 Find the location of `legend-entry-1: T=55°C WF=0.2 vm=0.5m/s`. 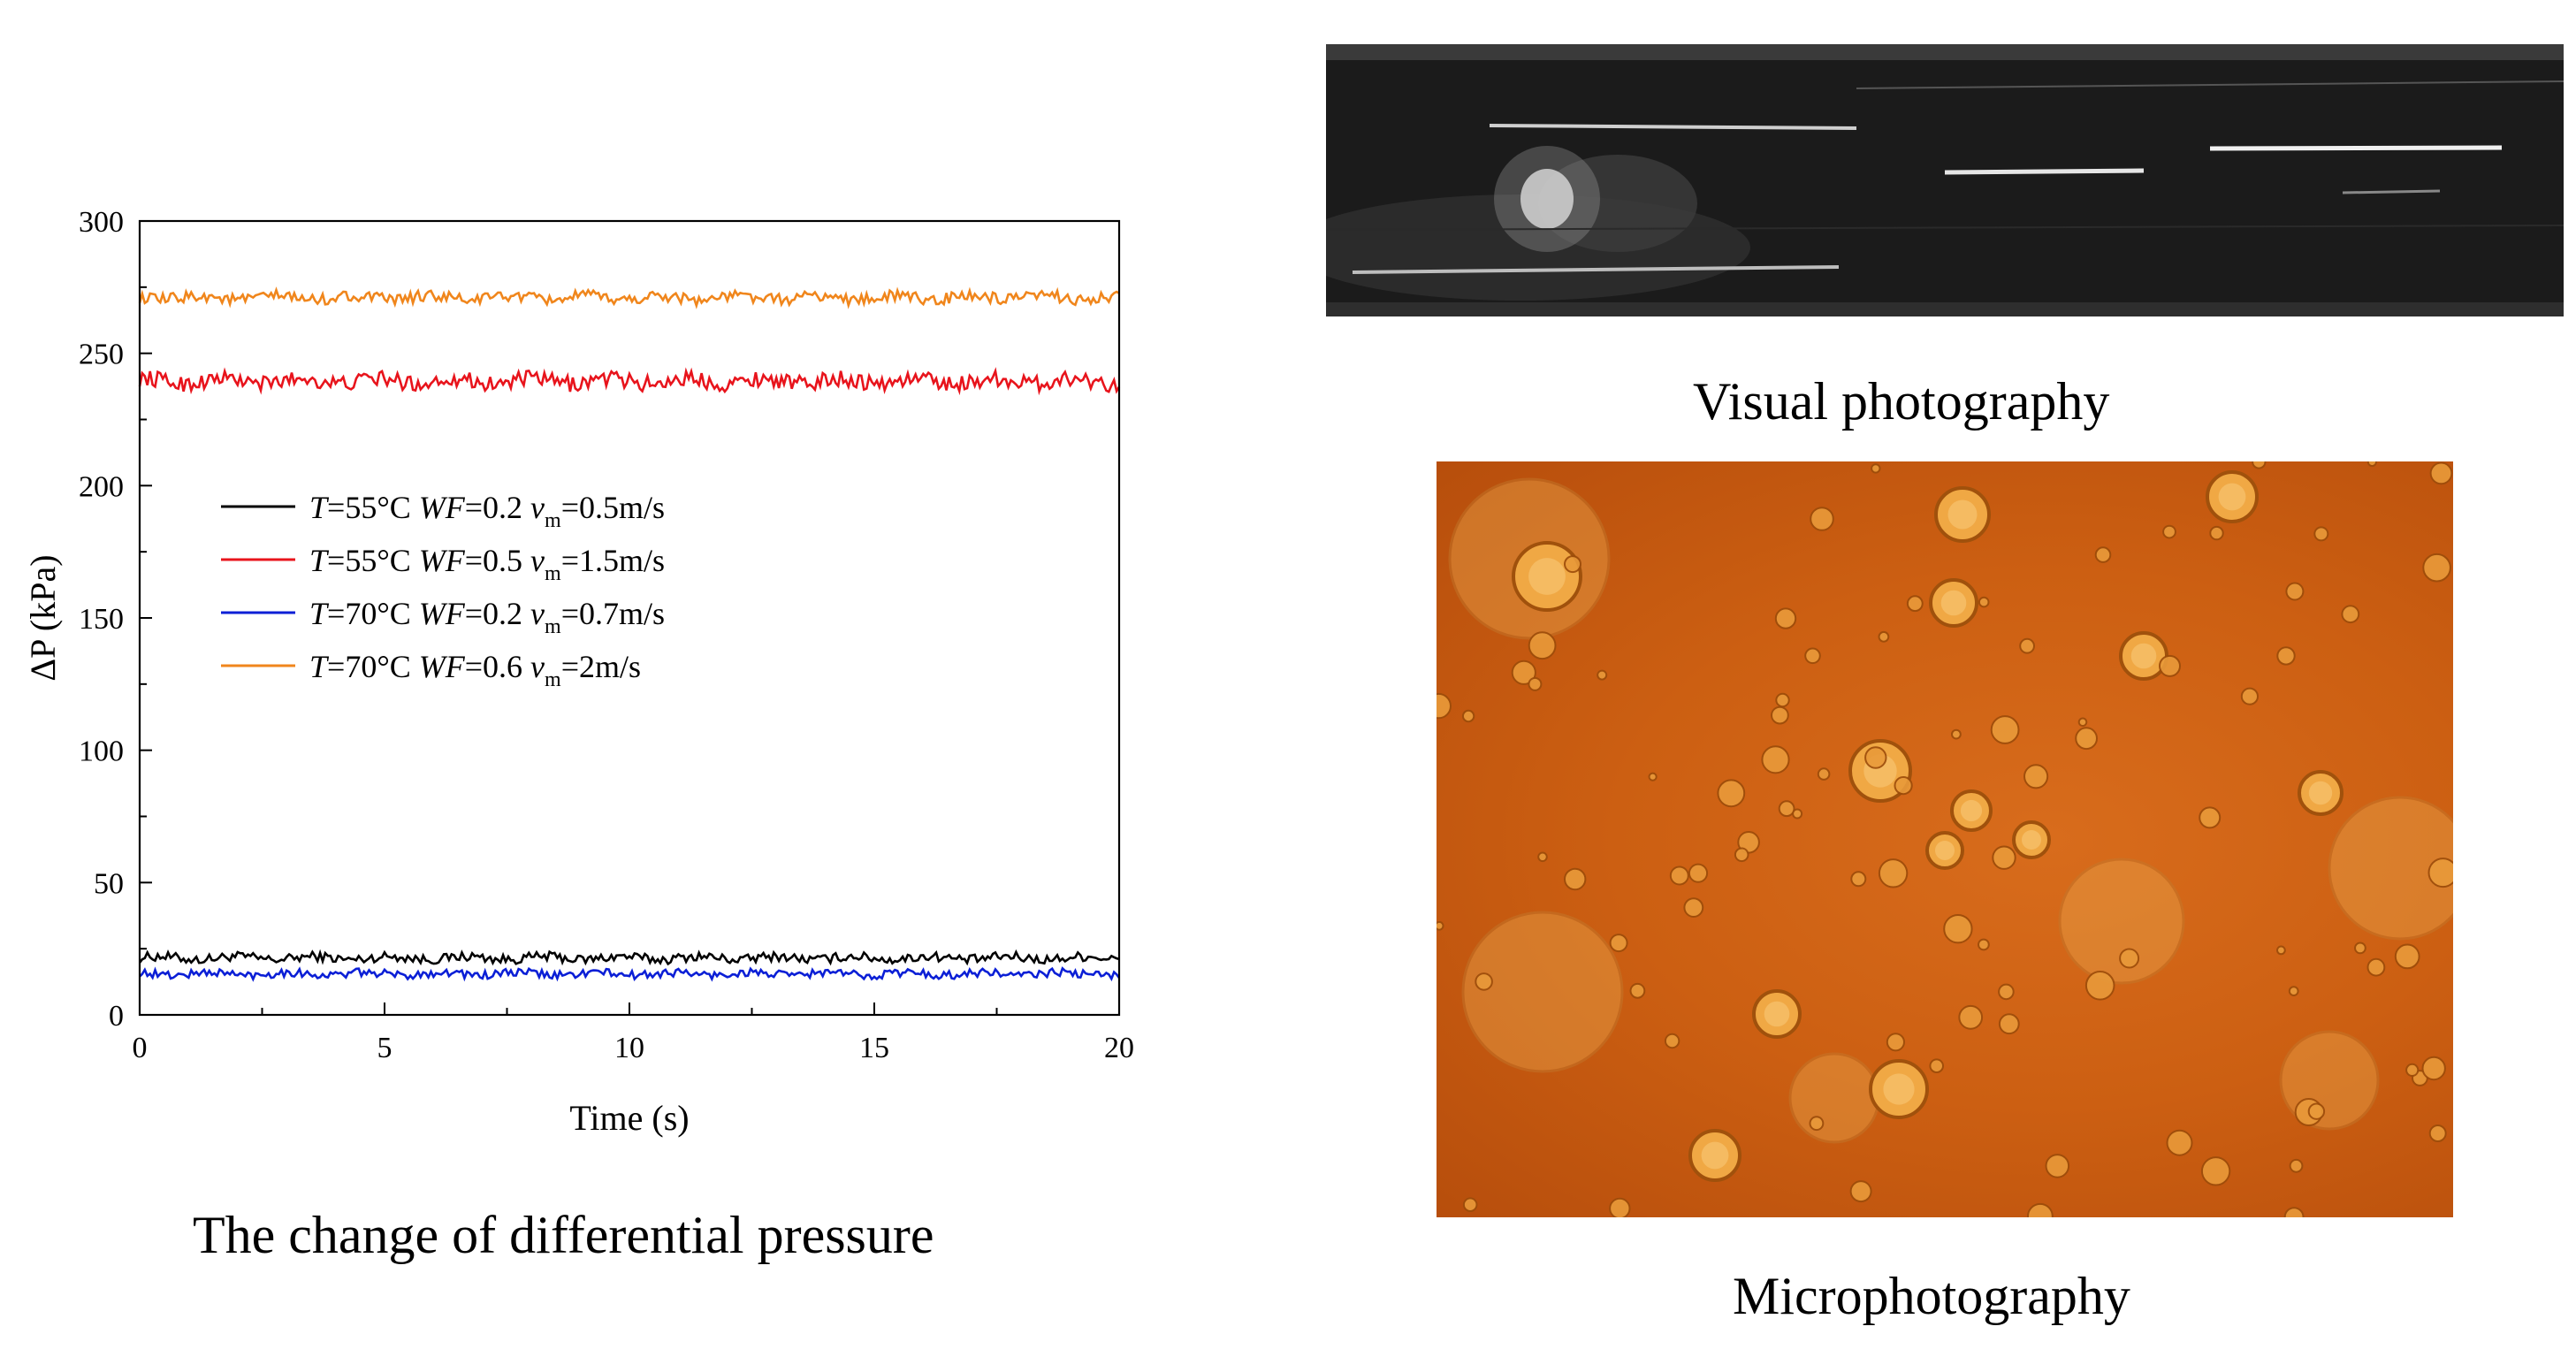

legend-entry-1: T=55°C WF=0.2 vm=0.5m/s is located at coordinates (487, 511).